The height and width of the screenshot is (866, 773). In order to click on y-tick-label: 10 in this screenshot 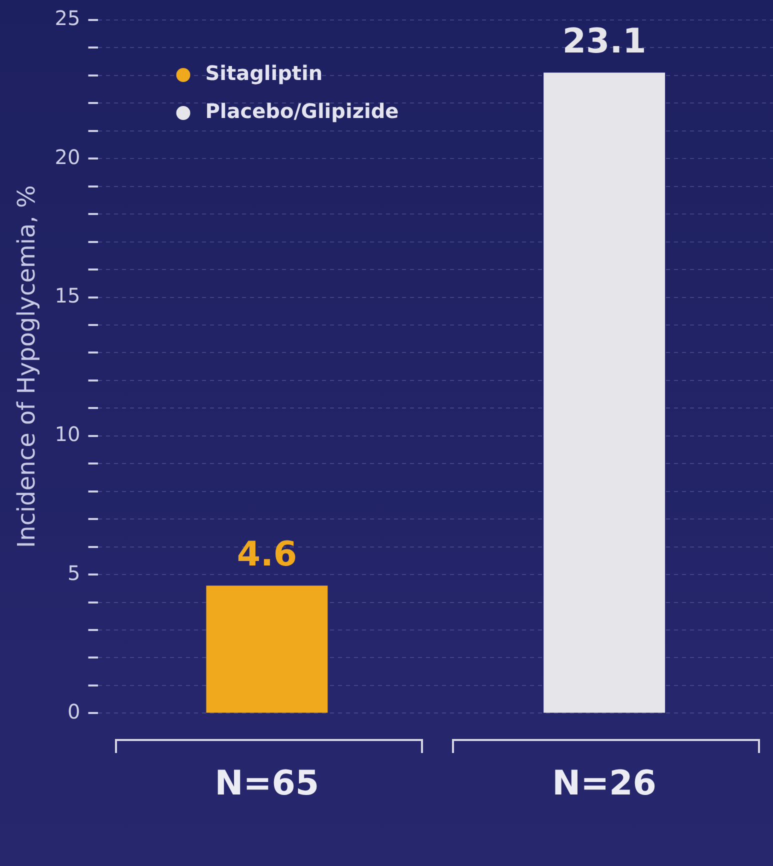, I will do `click(67, 434)`.